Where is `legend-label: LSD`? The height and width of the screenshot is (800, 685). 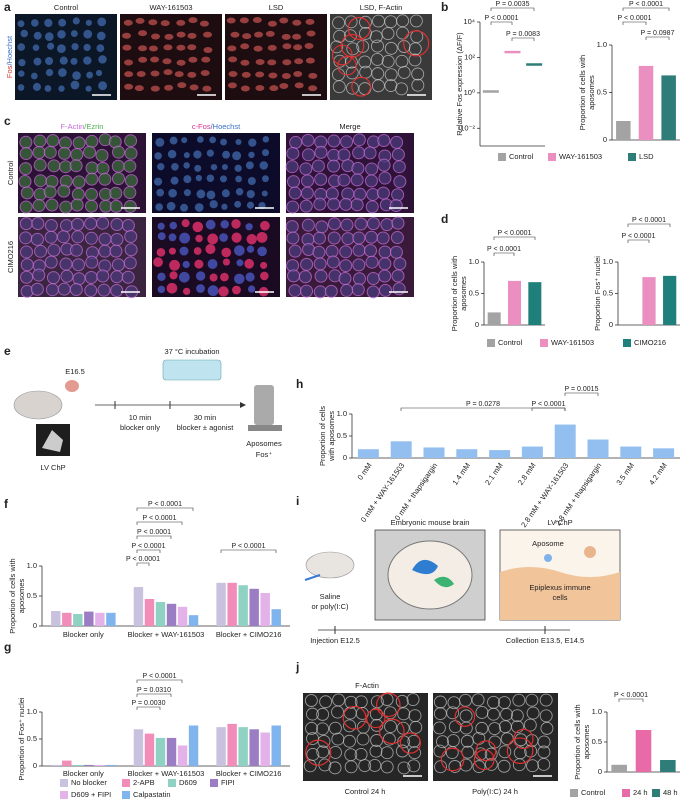 legend-label: LSD is located at coordinates (646, 156).